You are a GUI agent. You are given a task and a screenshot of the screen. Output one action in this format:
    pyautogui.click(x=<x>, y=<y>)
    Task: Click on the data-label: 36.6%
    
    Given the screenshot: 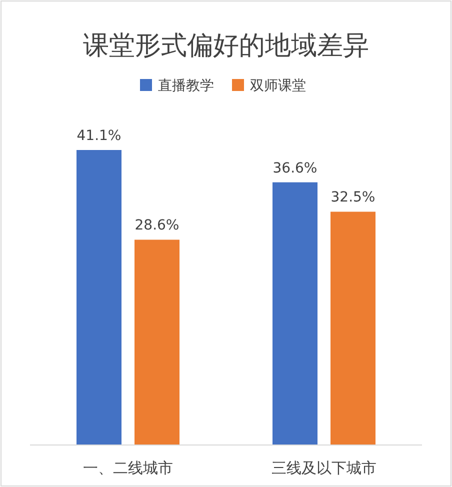 What is the action you would take?
    pyautogui.click(x=295, y=168)
    